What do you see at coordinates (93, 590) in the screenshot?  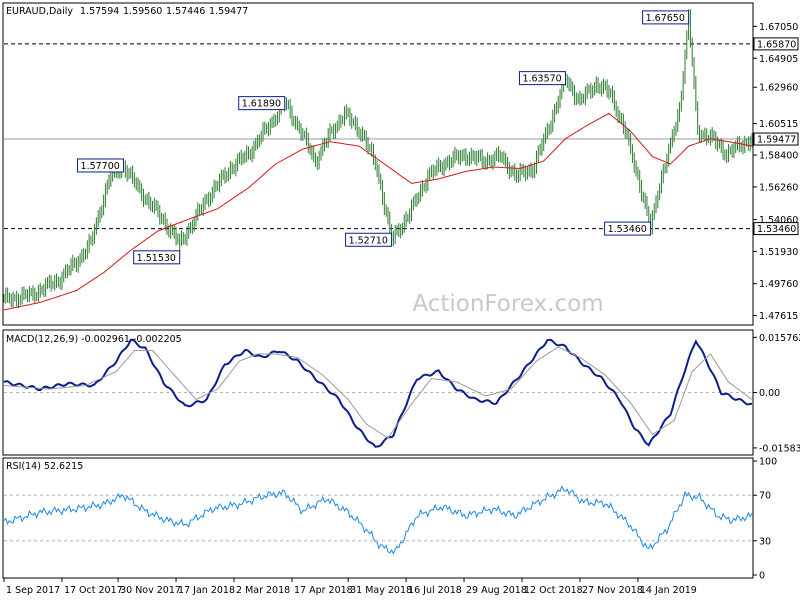 I see `date-tick-label: 17 Oct 2017` at bounding box center [93, 590].